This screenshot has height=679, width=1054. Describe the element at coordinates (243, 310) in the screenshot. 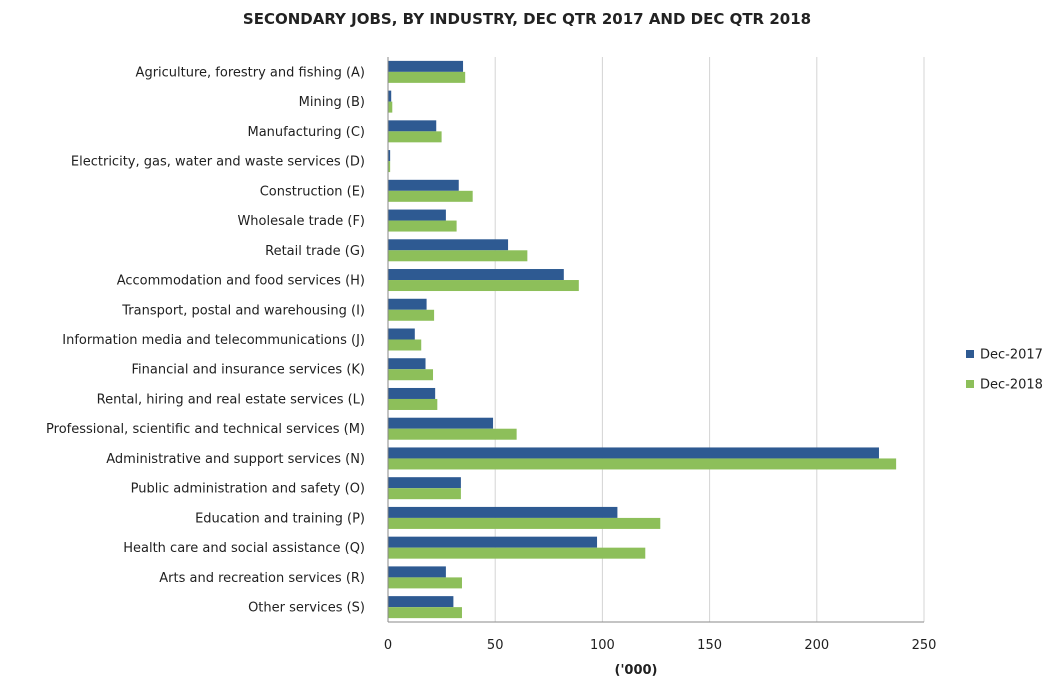

I see `category-label: Transport, postal and warehousing (I)` at that location.